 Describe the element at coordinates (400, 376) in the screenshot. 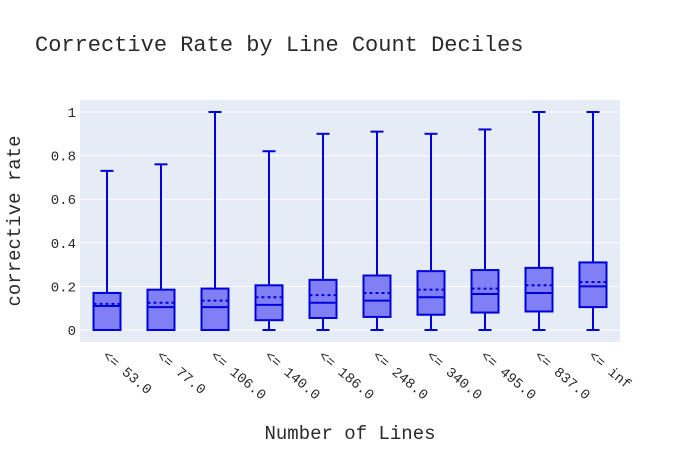

I see `x-tick-label: <= 248.0` at that location.